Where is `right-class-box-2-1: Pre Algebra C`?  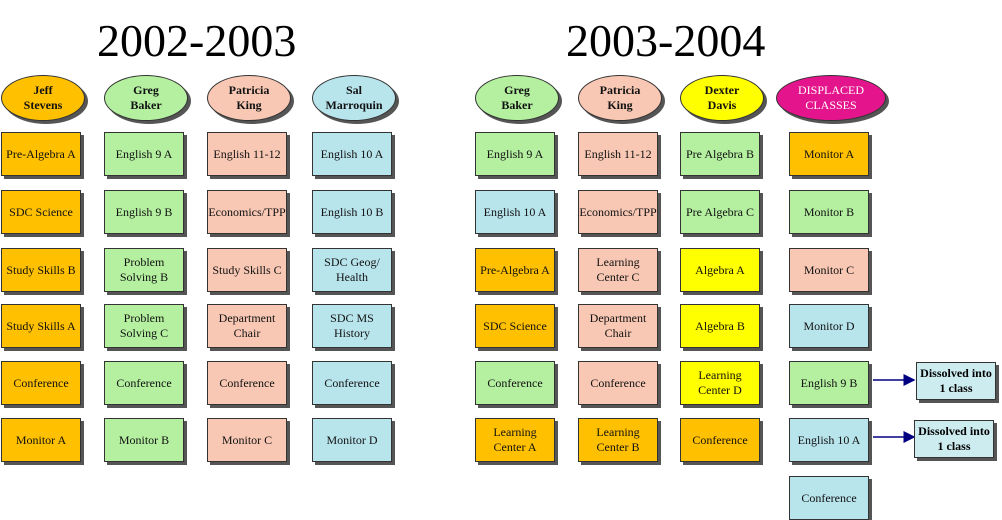
right-class-box-2-1: Pre Algebra C is located at coordinates (720, 212).